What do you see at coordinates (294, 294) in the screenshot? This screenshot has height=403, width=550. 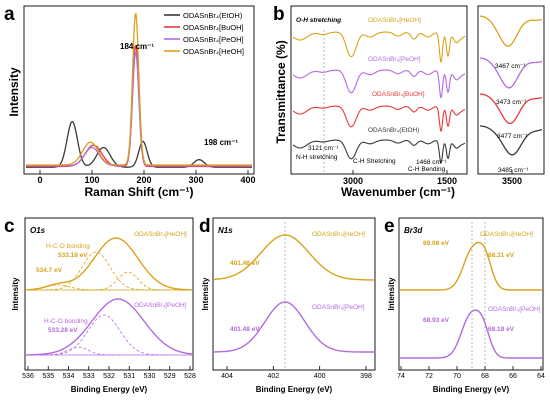 I see `panel-d-frame` at bounding box center [294, 294].